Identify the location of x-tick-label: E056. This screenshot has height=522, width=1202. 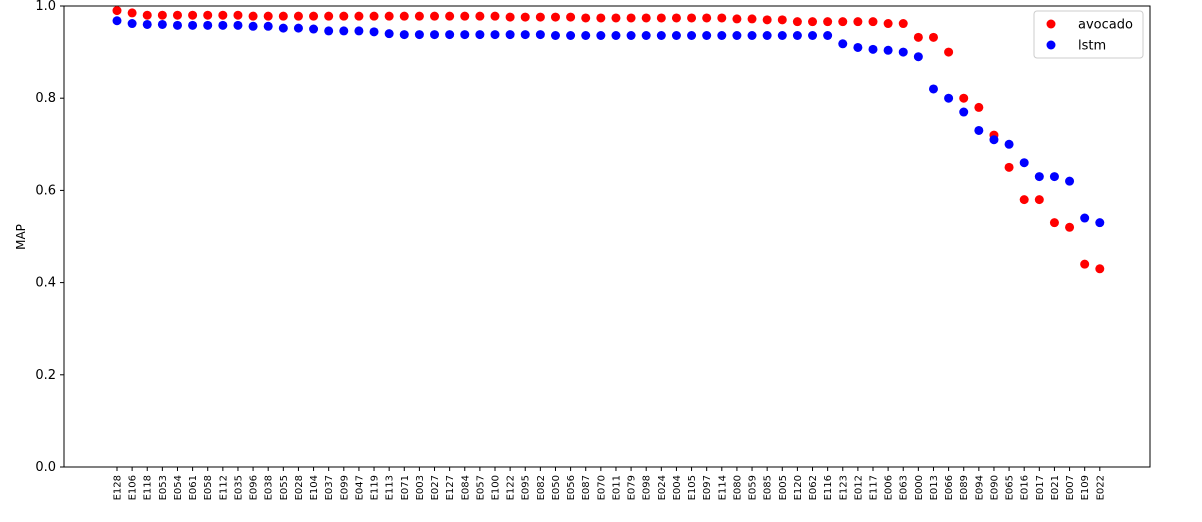
(571, 487).